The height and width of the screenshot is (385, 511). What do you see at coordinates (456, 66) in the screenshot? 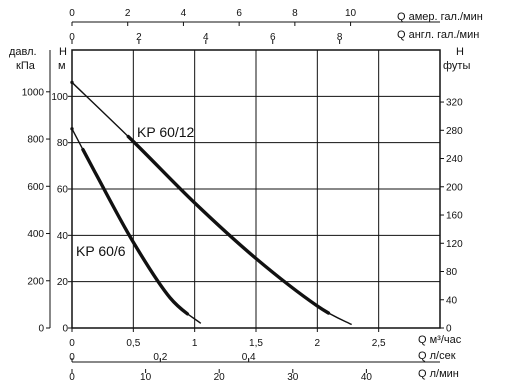
I see `right-head-unit-2: футы` at bounding box center [456, 66].